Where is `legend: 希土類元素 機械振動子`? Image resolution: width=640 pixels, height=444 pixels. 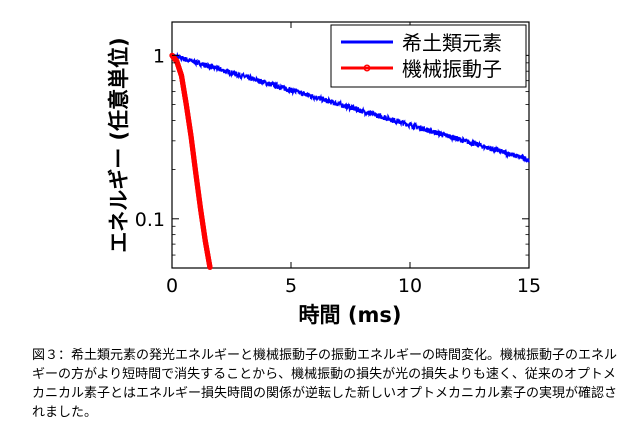
legend: 希土類元素 機械振動子 is located at coordinates (428, 56).